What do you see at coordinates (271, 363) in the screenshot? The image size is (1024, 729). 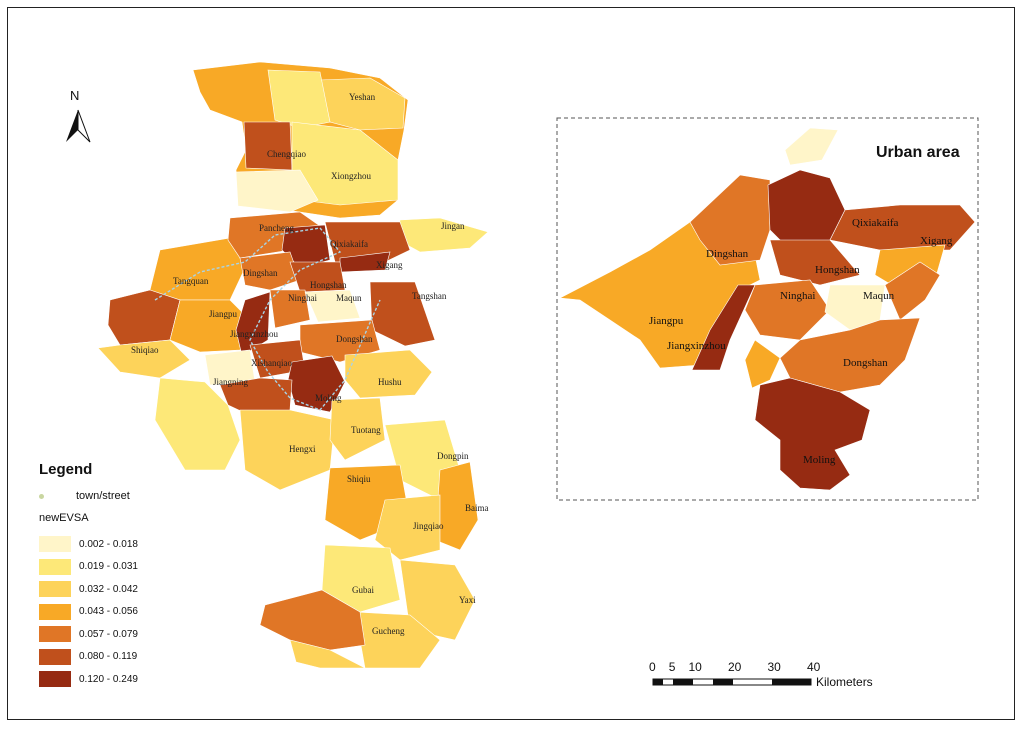 I see `place-label: Xishanqiao` at bounding box center [271, 363].